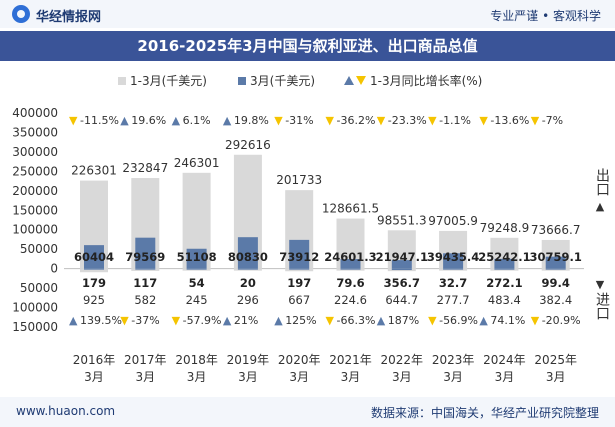  Describe the element at coordinates (196, 360) in the screenshot. I see `x-tick-label-year: 2018年` at that location.